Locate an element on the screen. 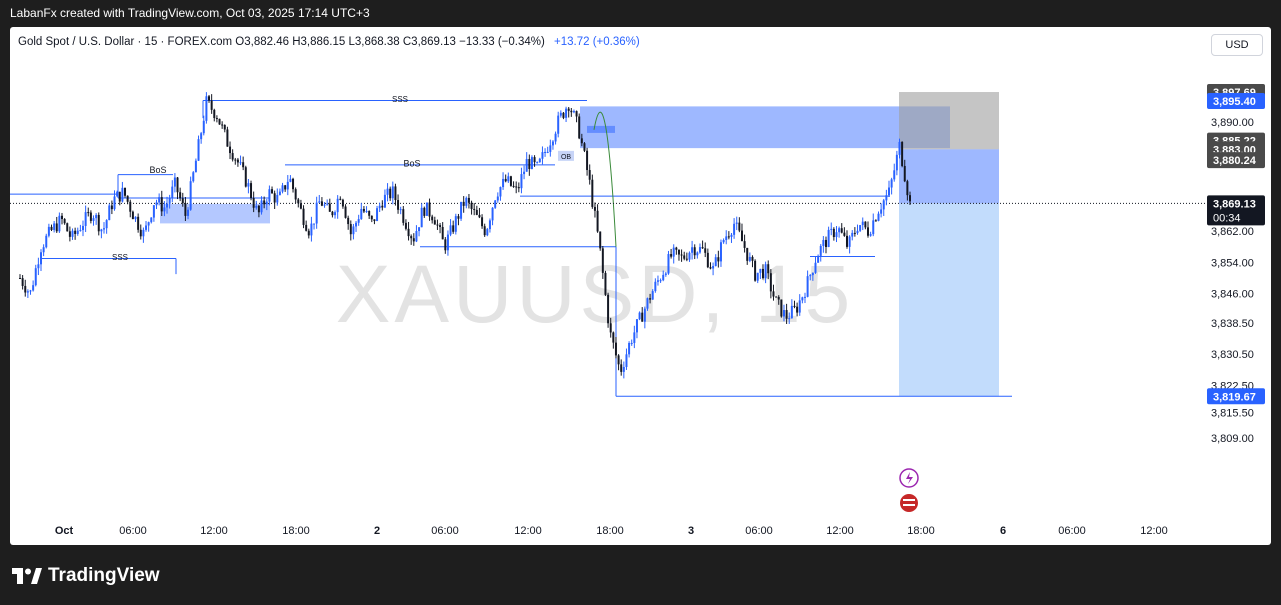 This screenshot has width=1281, height=605. time-tick-label: 3 is located at coordinates (691, 531).